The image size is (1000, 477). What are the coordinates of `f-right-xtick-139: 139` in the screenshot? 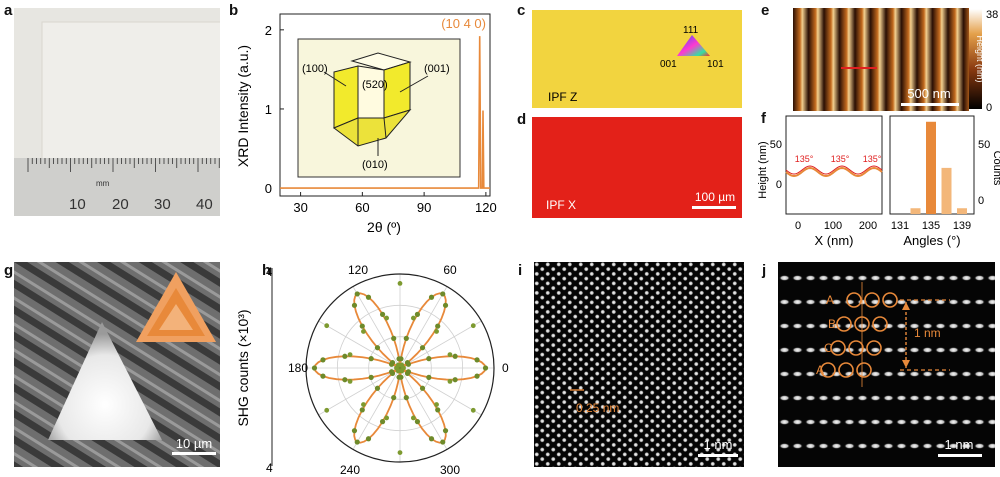 It's located at (962, 226).